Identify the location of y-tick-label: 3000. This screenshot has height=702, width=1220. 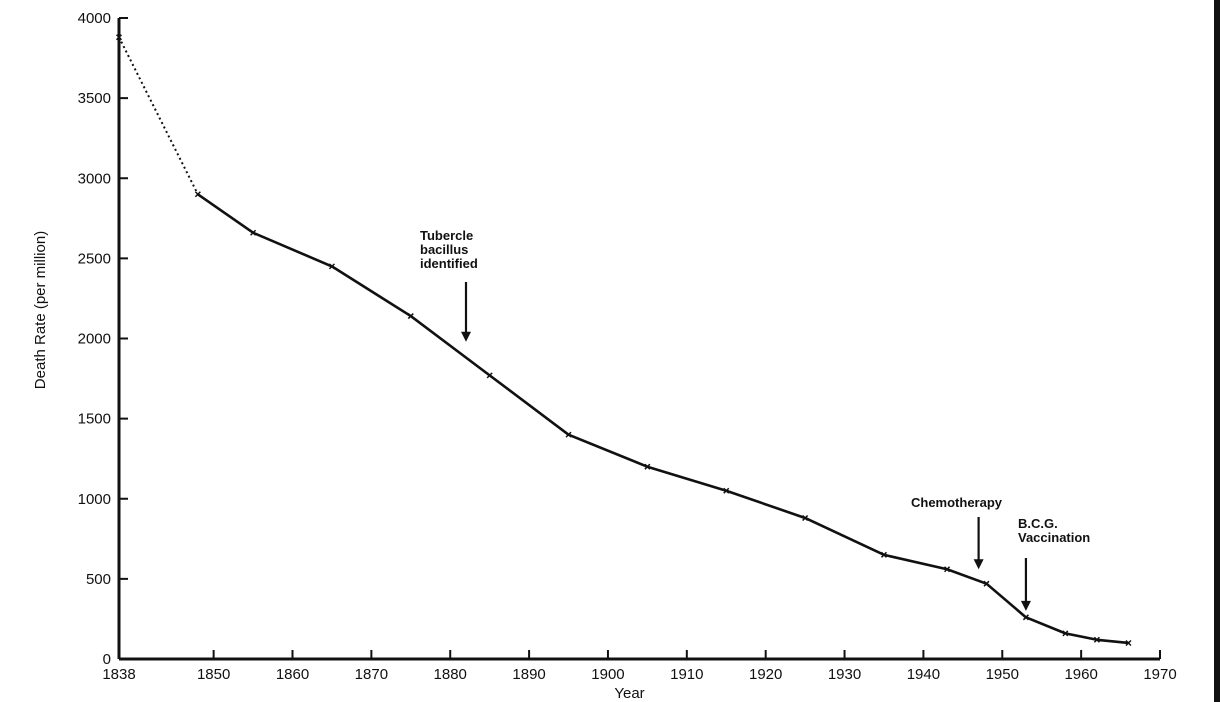
(94, 178).